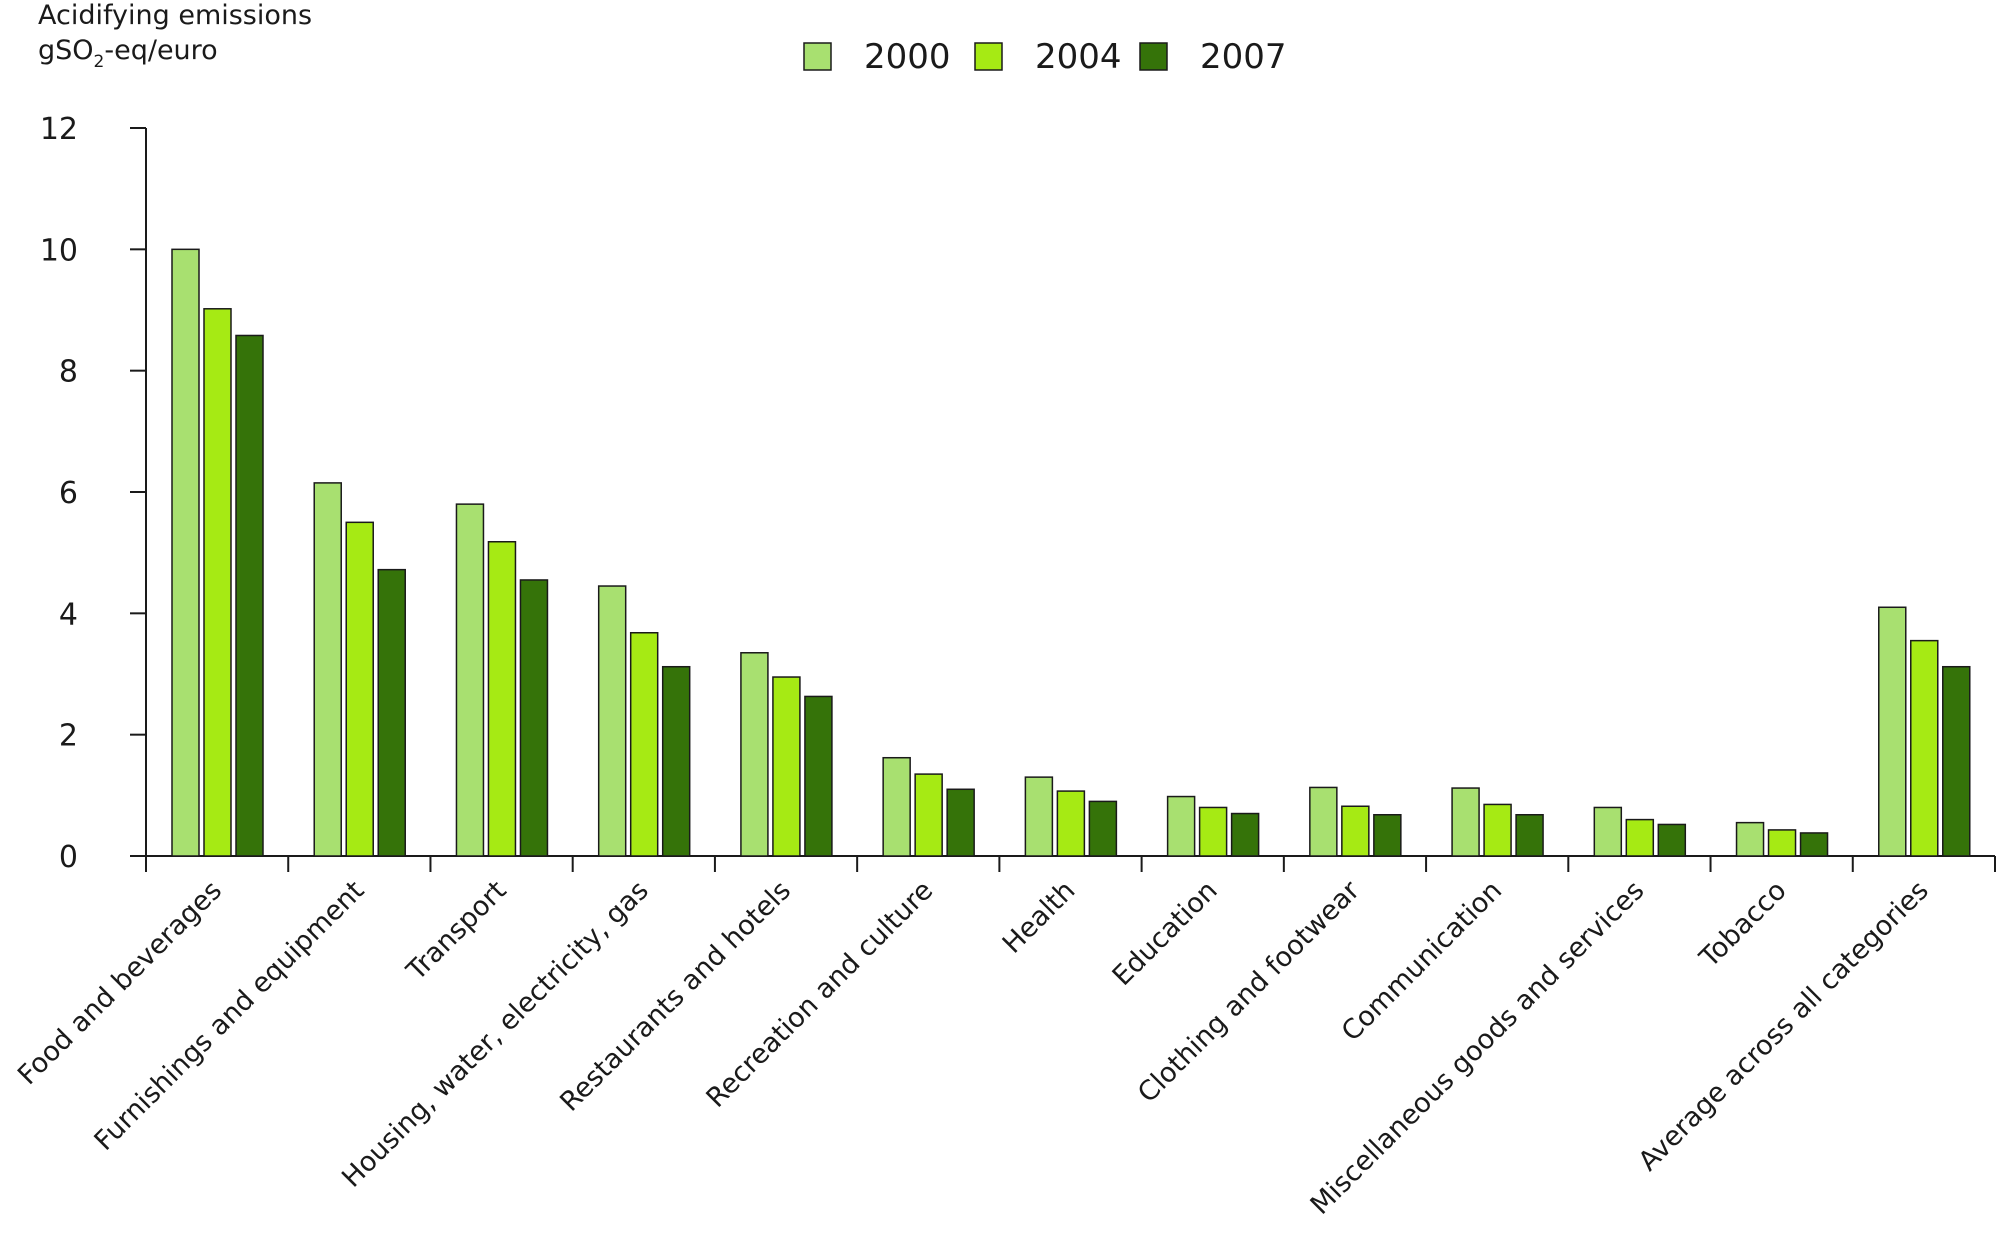 The width and height of the screenshot is (1998, 1256). Describe the element at coordinates (230, 1016) in the screenshot. I see `category-label: Furnishings and equipment` at that location.